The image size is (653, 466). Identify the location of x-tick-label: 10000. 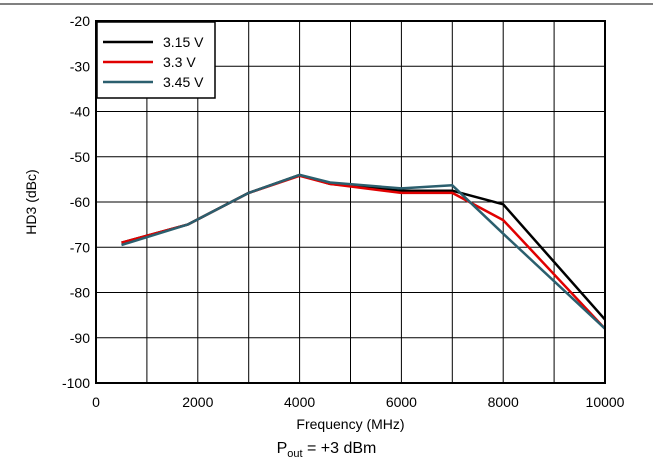
(605, 402).